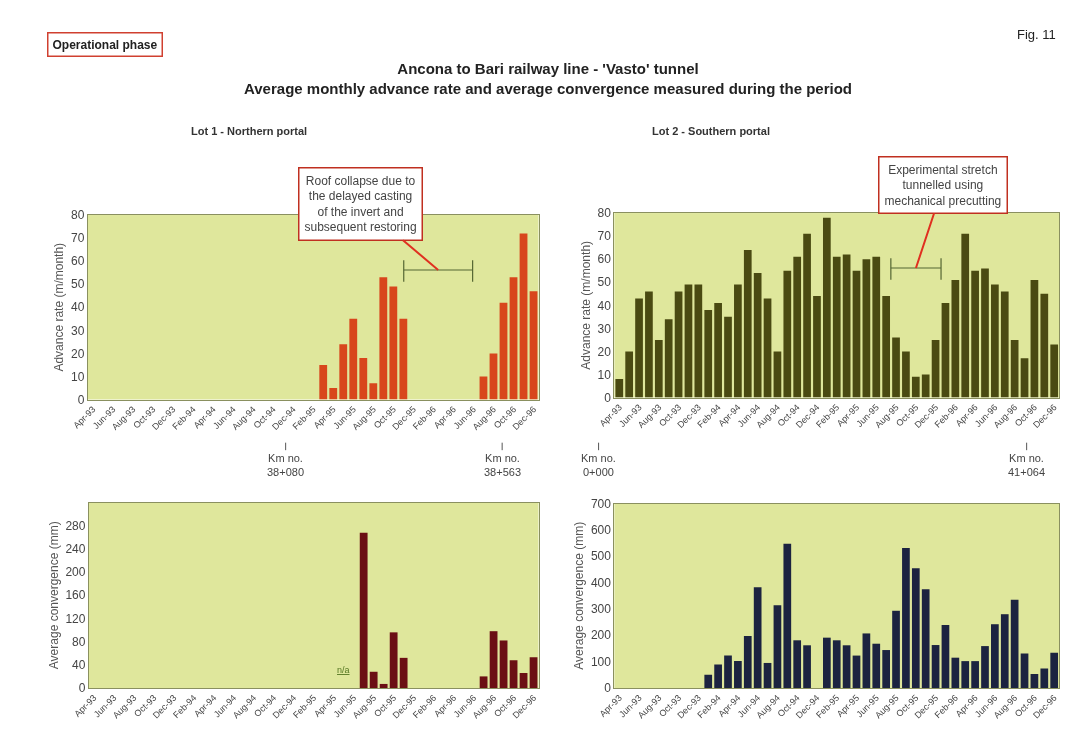 This screenshot has height=747, width=1067. What do you see at coordinates (601, 582) in the screenshot?
I see `y-tick-label: 400` at bounding box center [601, 582].